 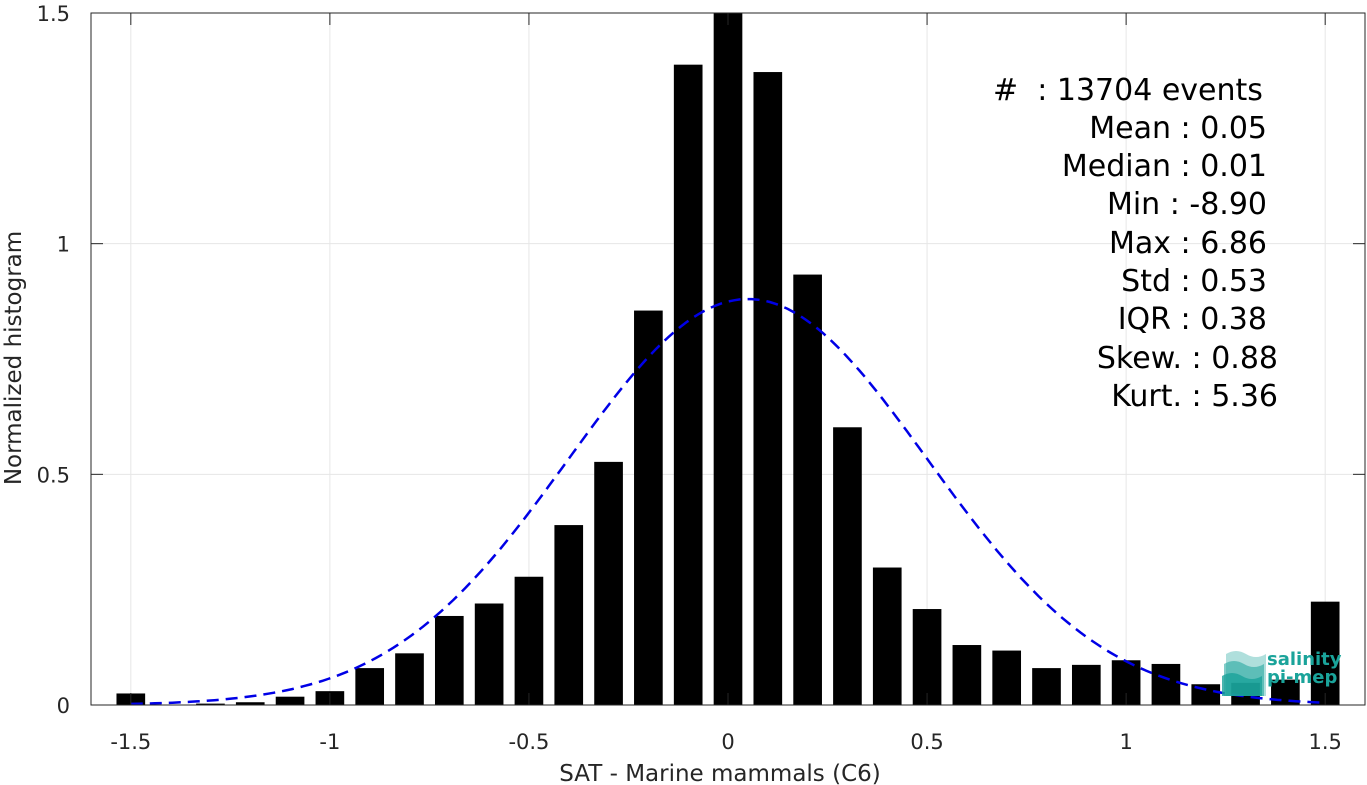 What do you see at coordinates (926, 742) in the screenshot?
I see `x-tick-label: 0.5` at bounding box center [926, 742].